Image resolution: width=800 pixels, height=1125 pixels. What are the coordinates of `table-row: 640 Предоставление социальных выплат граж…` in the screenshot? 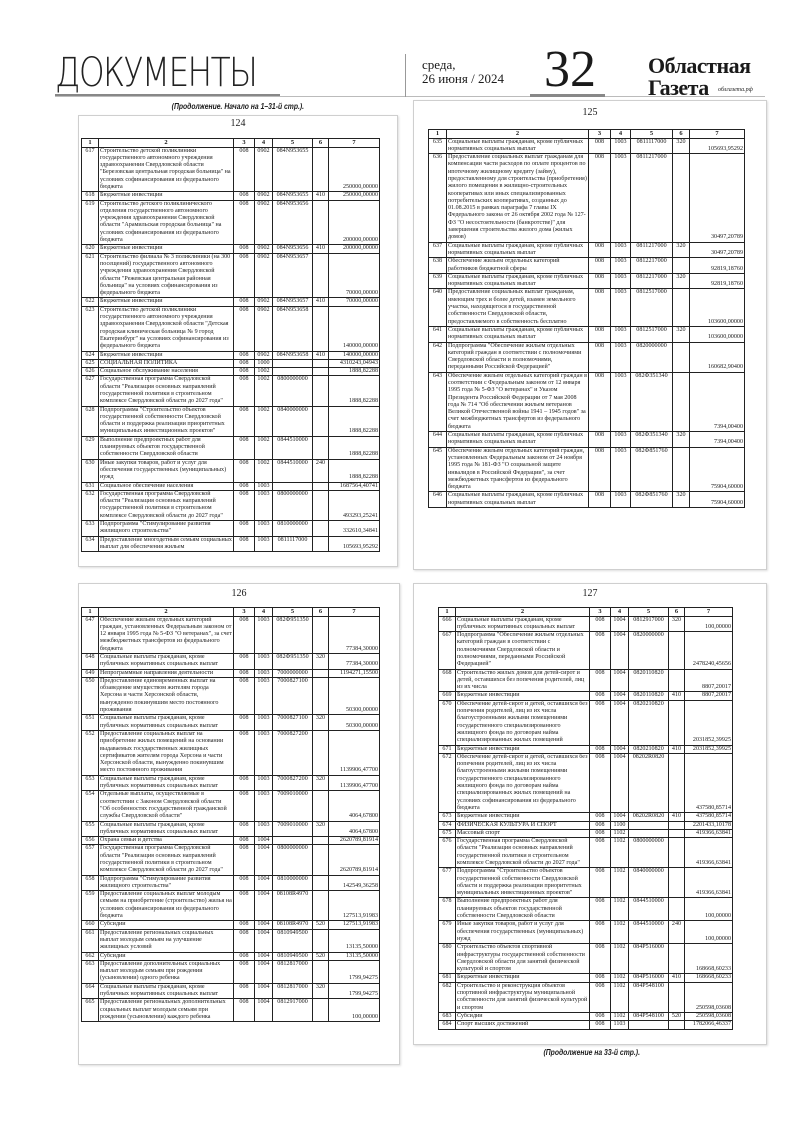 It's located at (586, 307).